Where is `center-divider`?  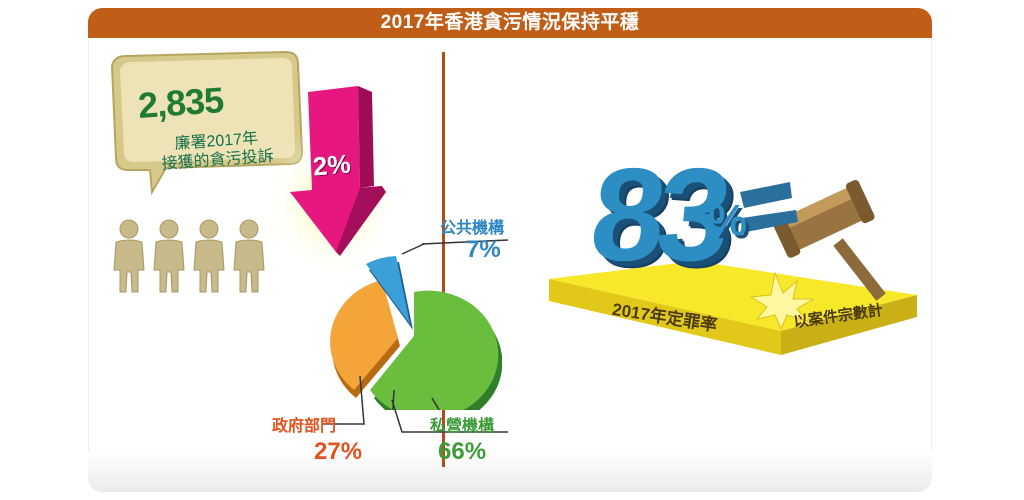 center-divider is located at coordinates (443, 259).